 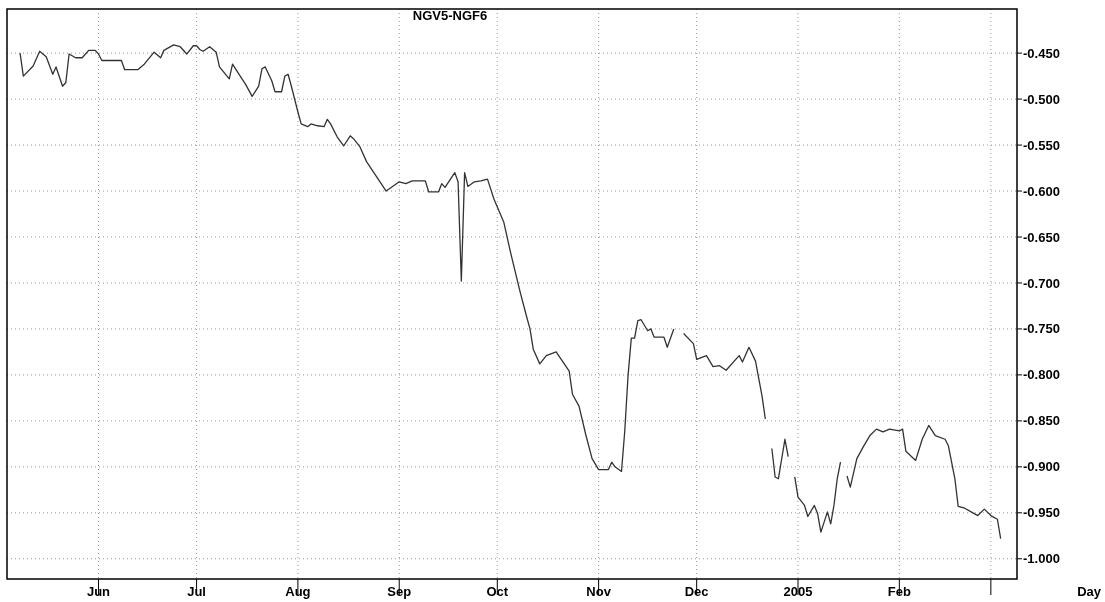 I want to click on x-tick-label: Oct, so click(x=497, y=591).